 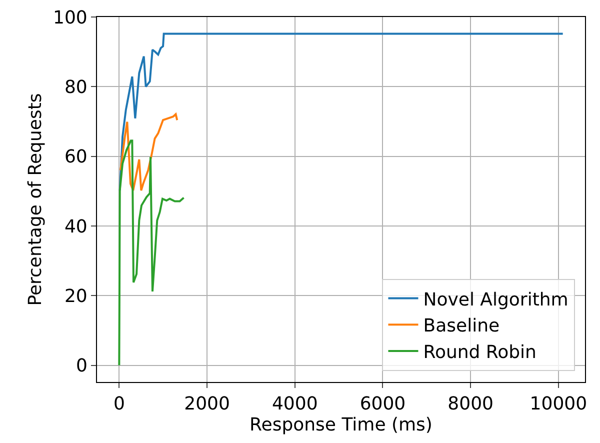 I want to click on x-tick-label: 8000, so click(x=471, y=404).